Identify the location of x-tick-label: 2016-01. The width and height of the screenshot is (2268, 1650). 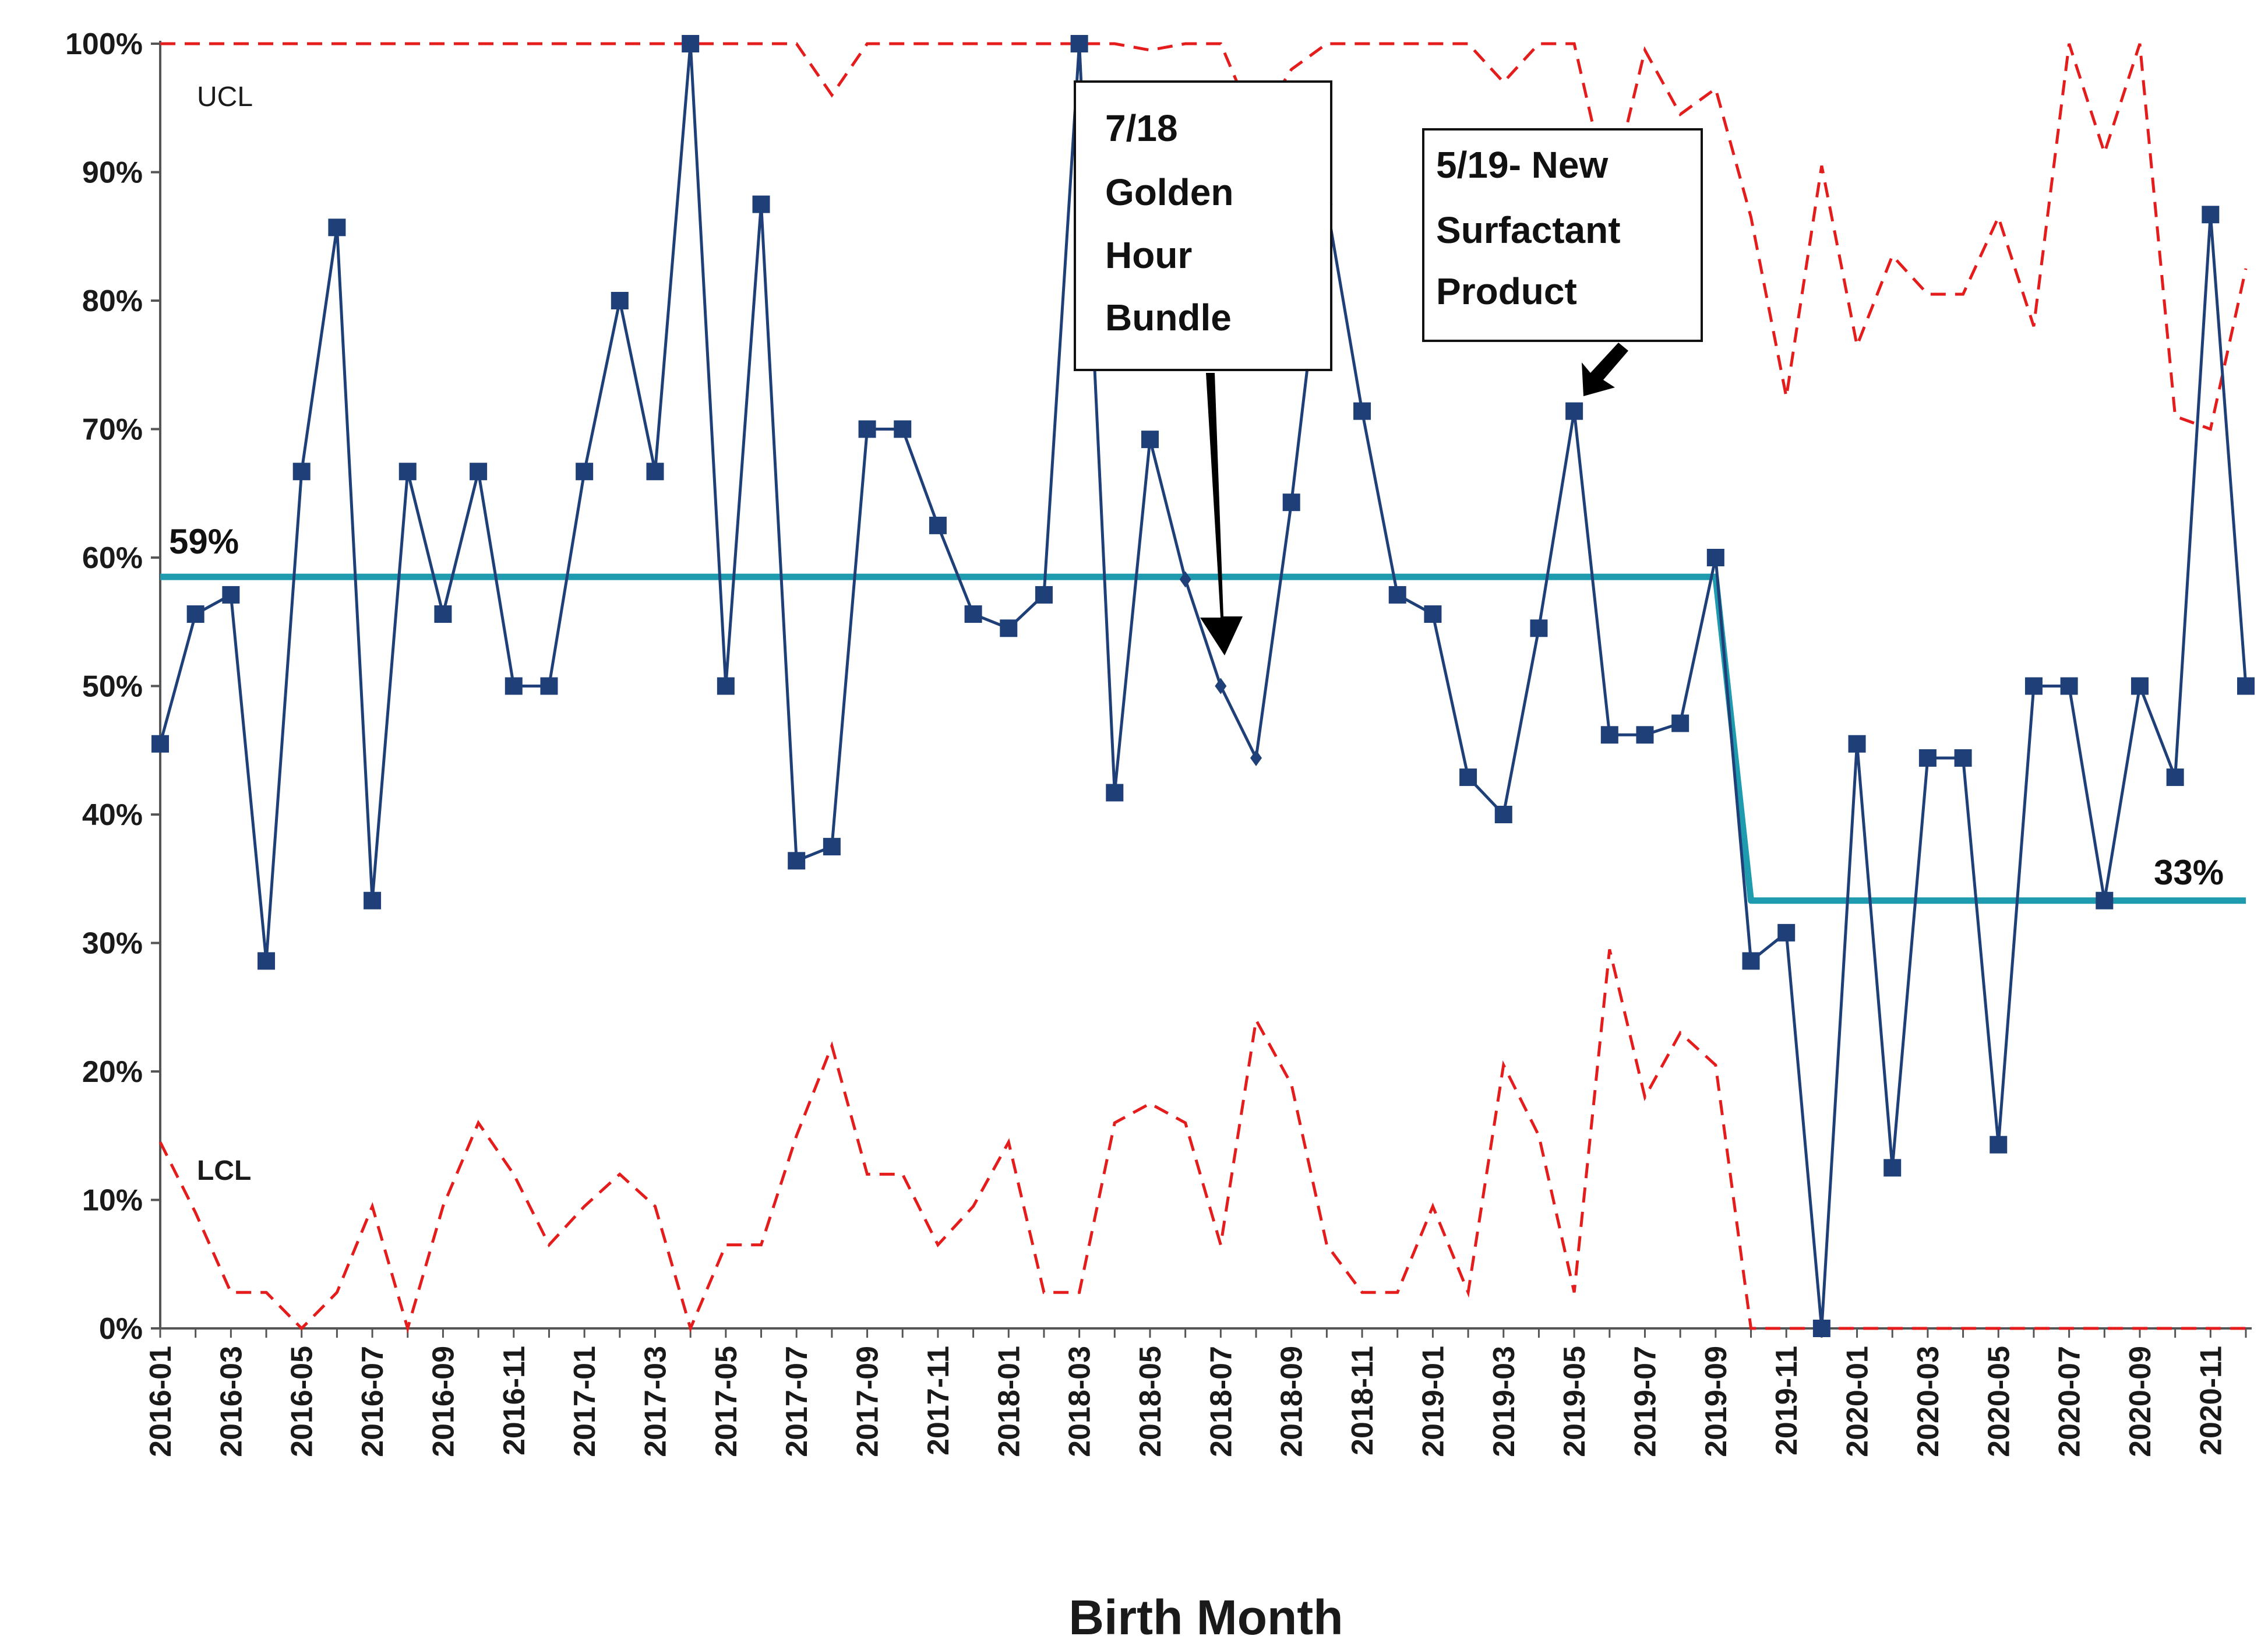
(161, 1401).